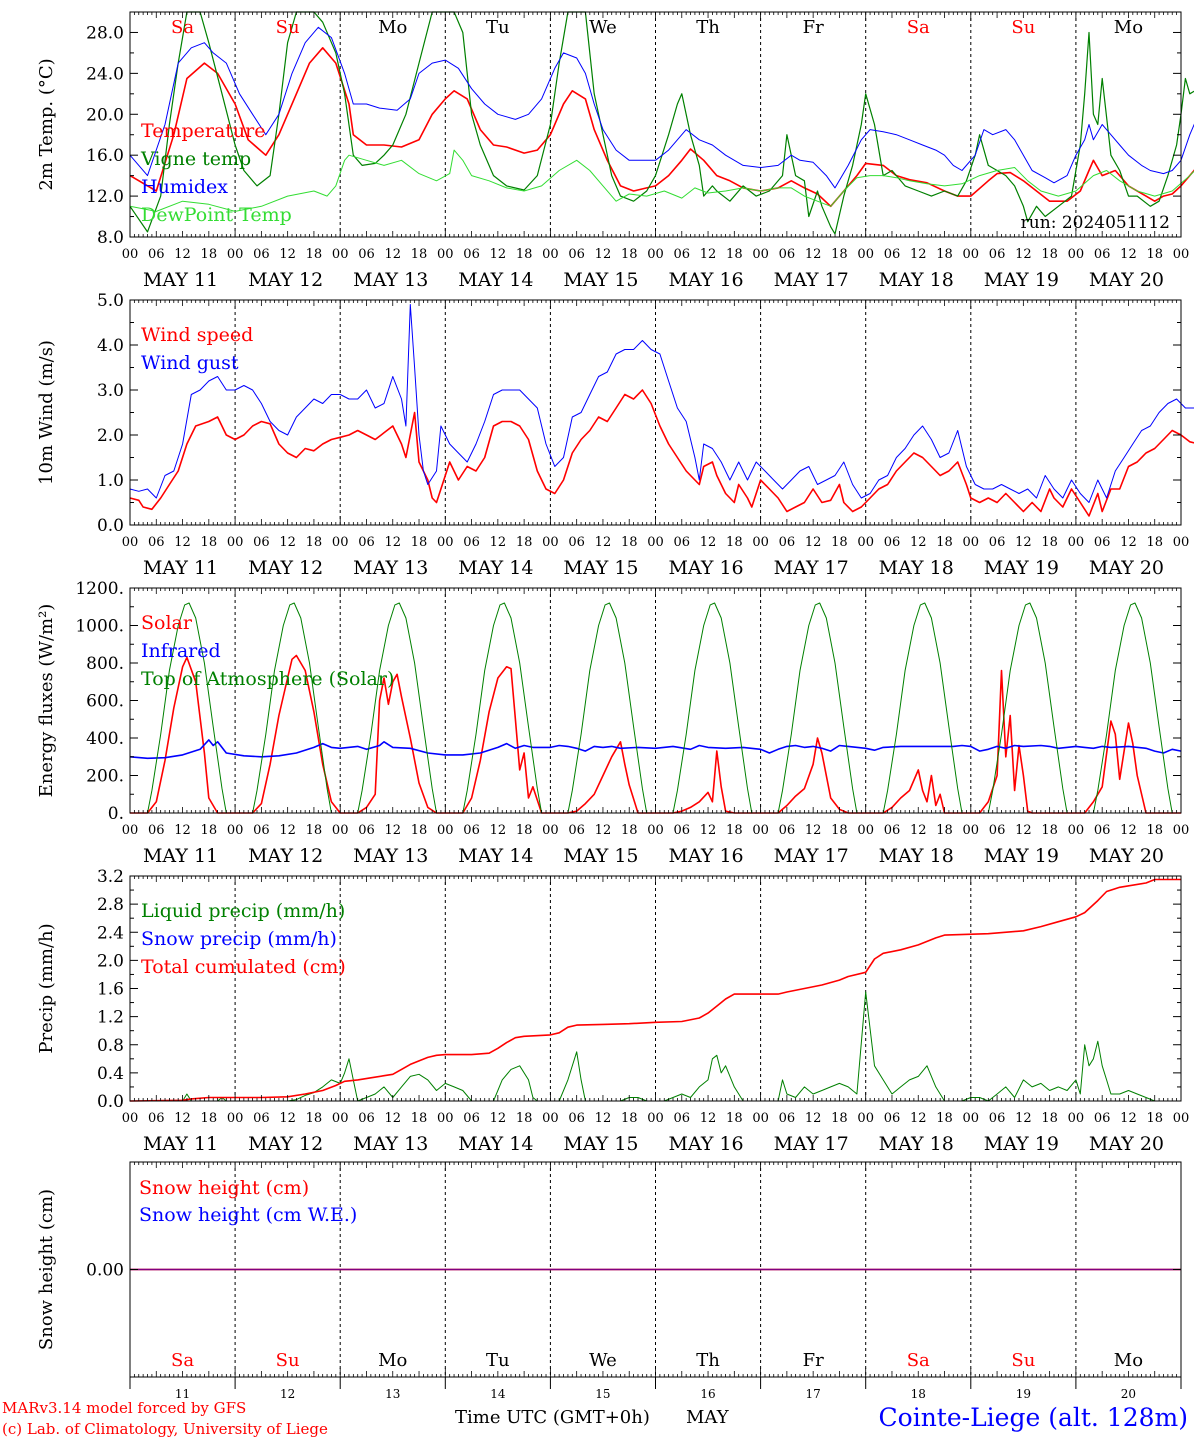 This screenshot has height=1440, width=1194. What do you see at coordinates (110, 346) in the screenshot?
I see `y-tick-label: 4.0` at bounding box center [110, 346].